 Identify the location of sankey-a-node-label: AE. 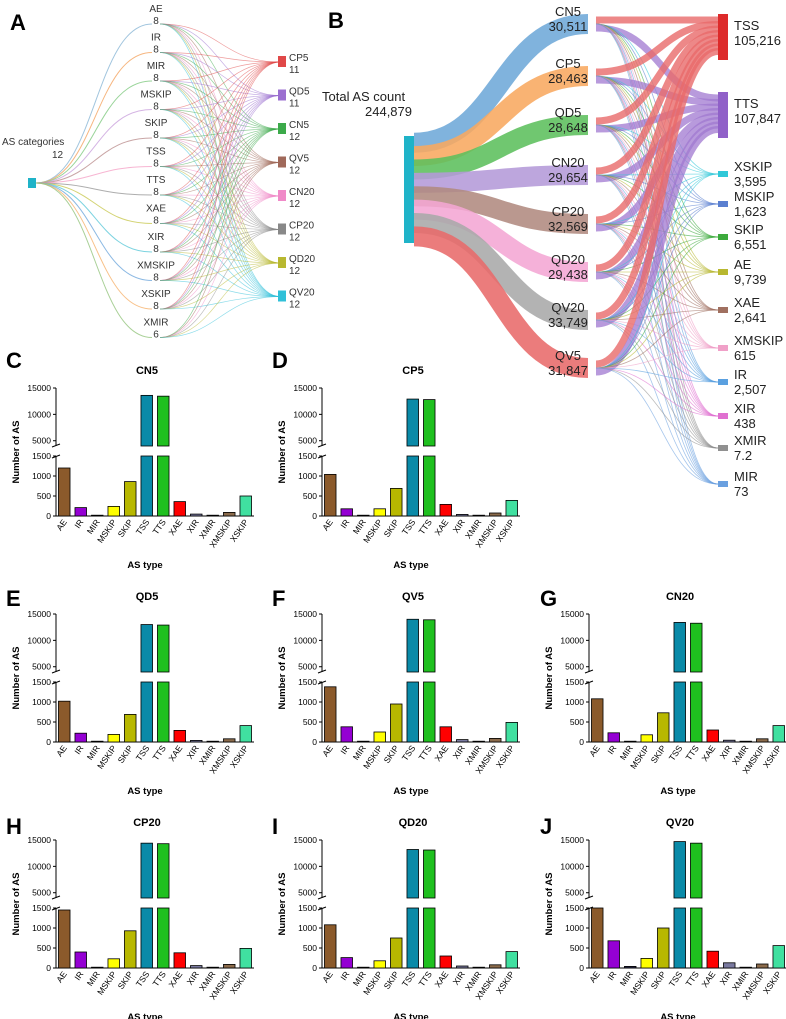
(156, 9).